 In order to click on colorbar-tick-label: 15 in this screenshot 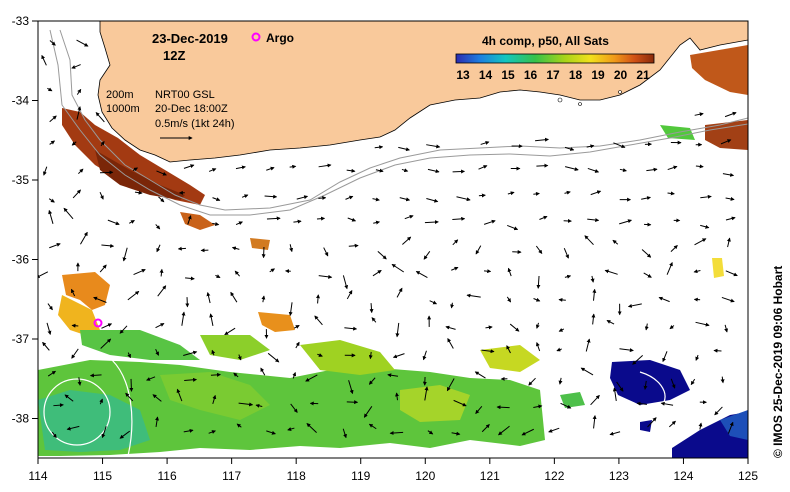, I will do `click(508, 75)`.